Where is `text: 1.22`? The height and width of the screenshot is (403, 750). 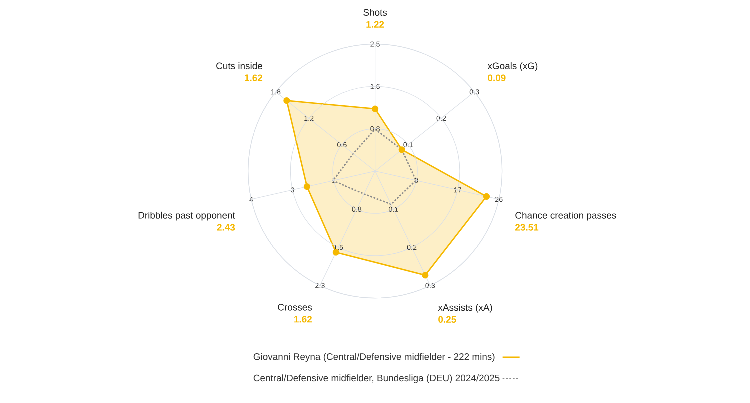
text: 1.22 is located at coordinates (375, 24).